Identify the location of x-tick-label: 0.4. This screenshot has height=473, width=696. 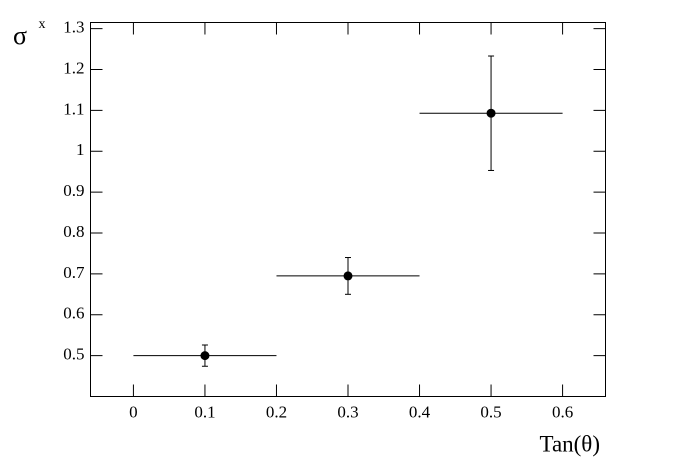
(420, 411).